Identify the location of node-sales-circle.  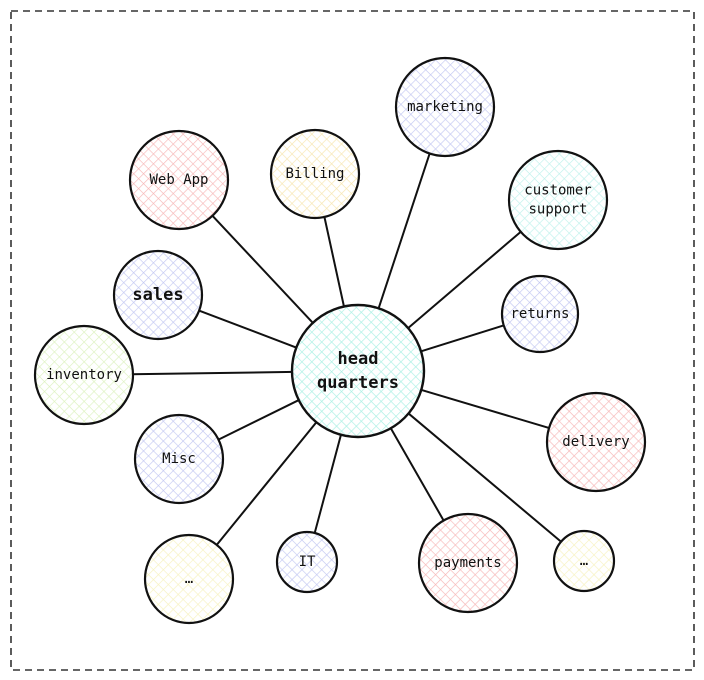
(158, 295).